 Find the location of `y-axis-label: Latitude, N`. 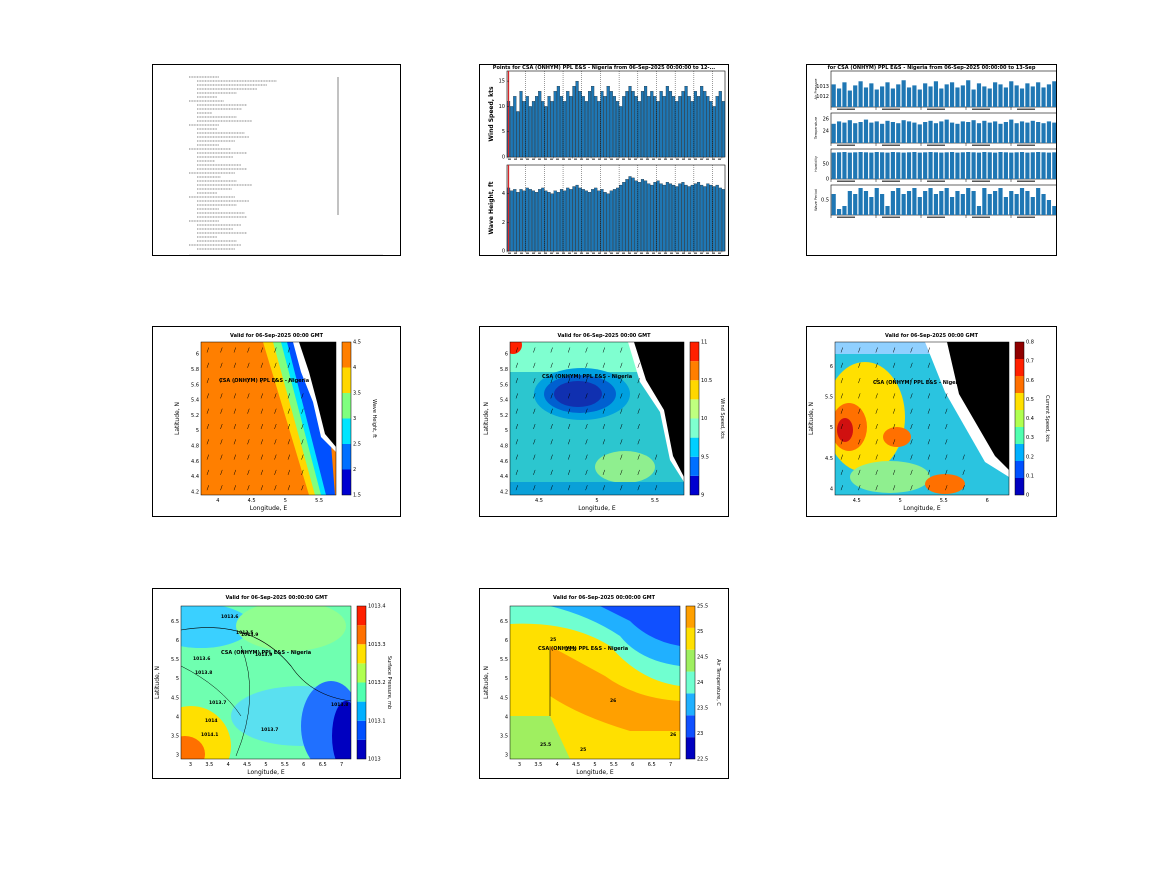

y-axis-label: Latitude, N is located at coordinates (811, 418).